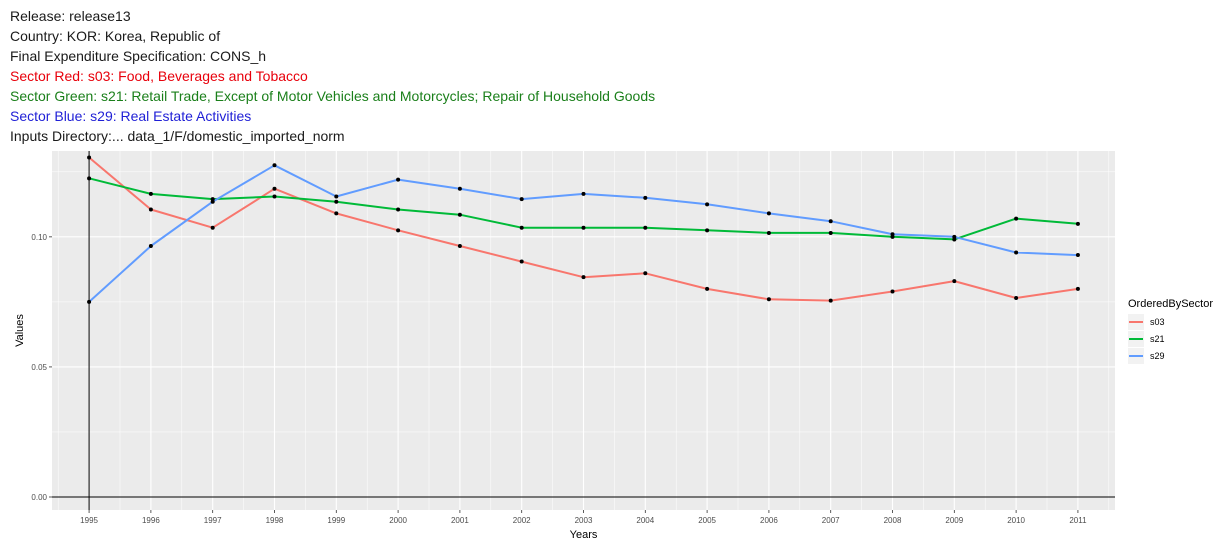 This screenshot has height=553, width=1225. I want to click on x-axis-title: Years, so click(584, 535).